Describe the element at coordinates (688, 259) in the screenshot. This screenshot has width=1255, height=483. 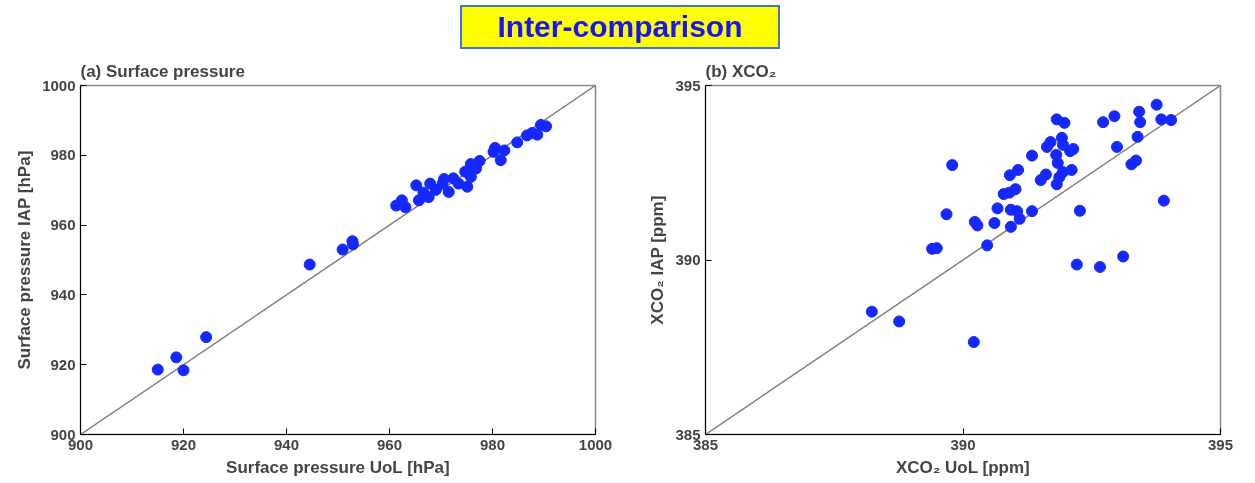
I see `y-tick-label: 390` at that location.